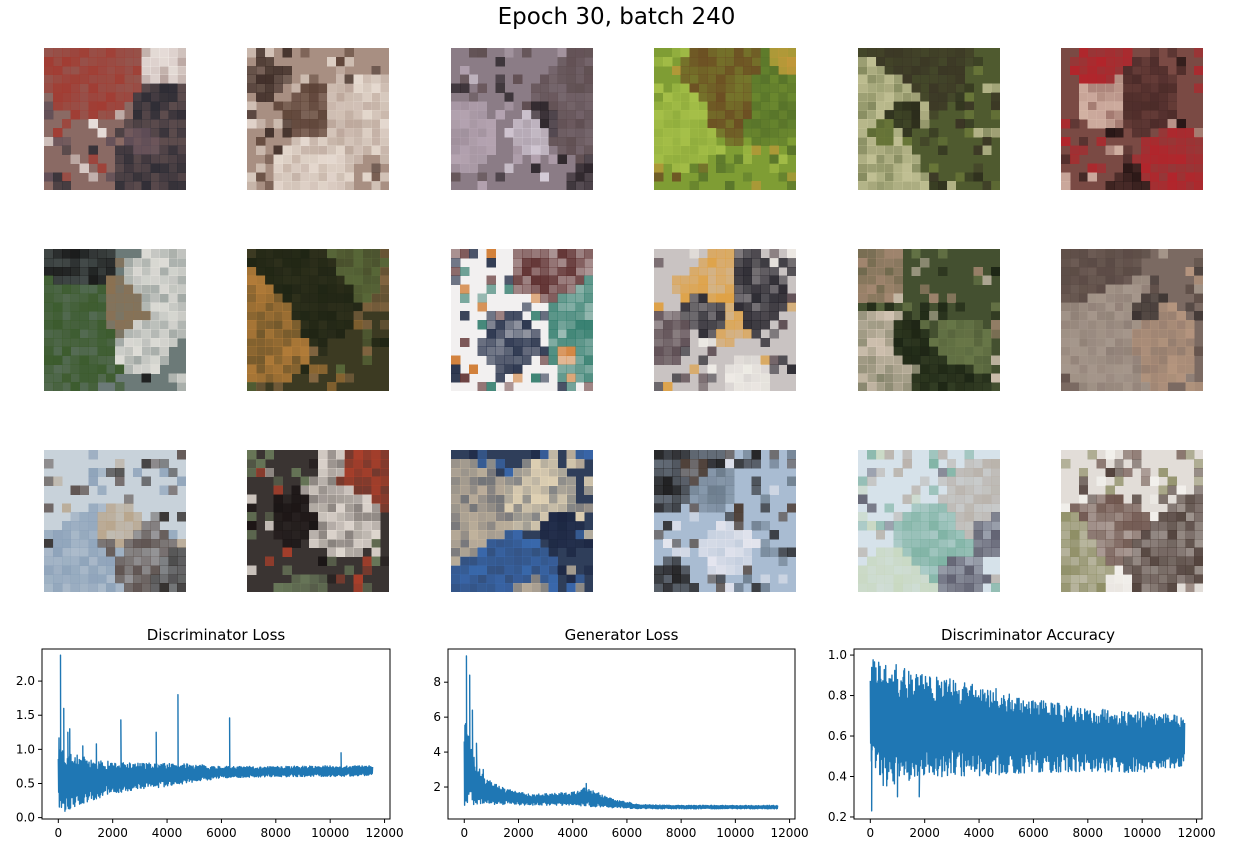 This screenshot has width=1233, height=857. I want to click on discriminator-accuracy-x-tick-label: 0, so click(870, 833).